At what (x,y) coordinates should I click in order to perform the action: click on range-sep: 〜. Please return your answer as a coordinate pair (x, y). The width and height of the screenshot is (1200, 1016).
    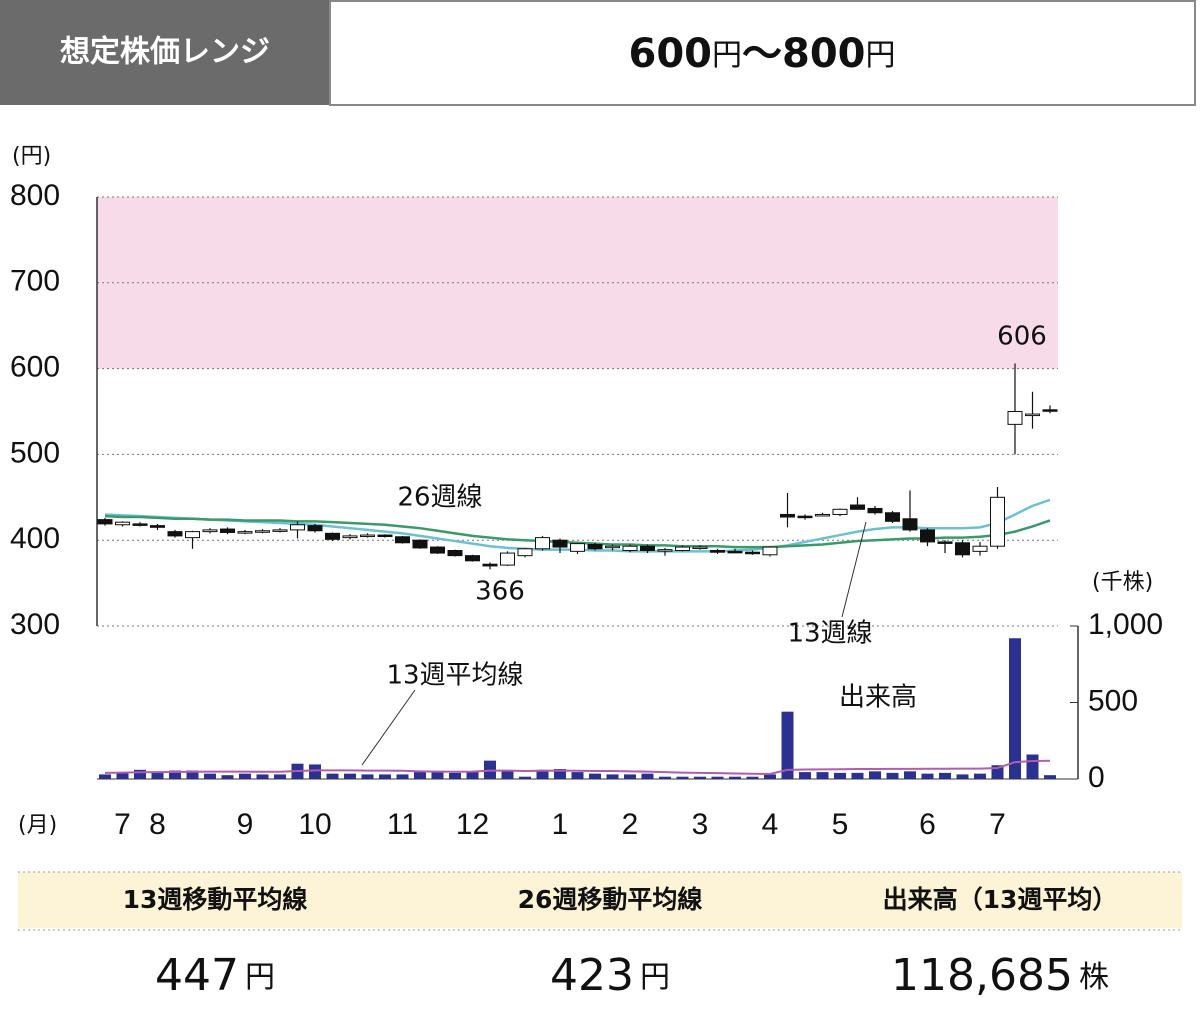
    Looking at the image, I should click on (762, 54).